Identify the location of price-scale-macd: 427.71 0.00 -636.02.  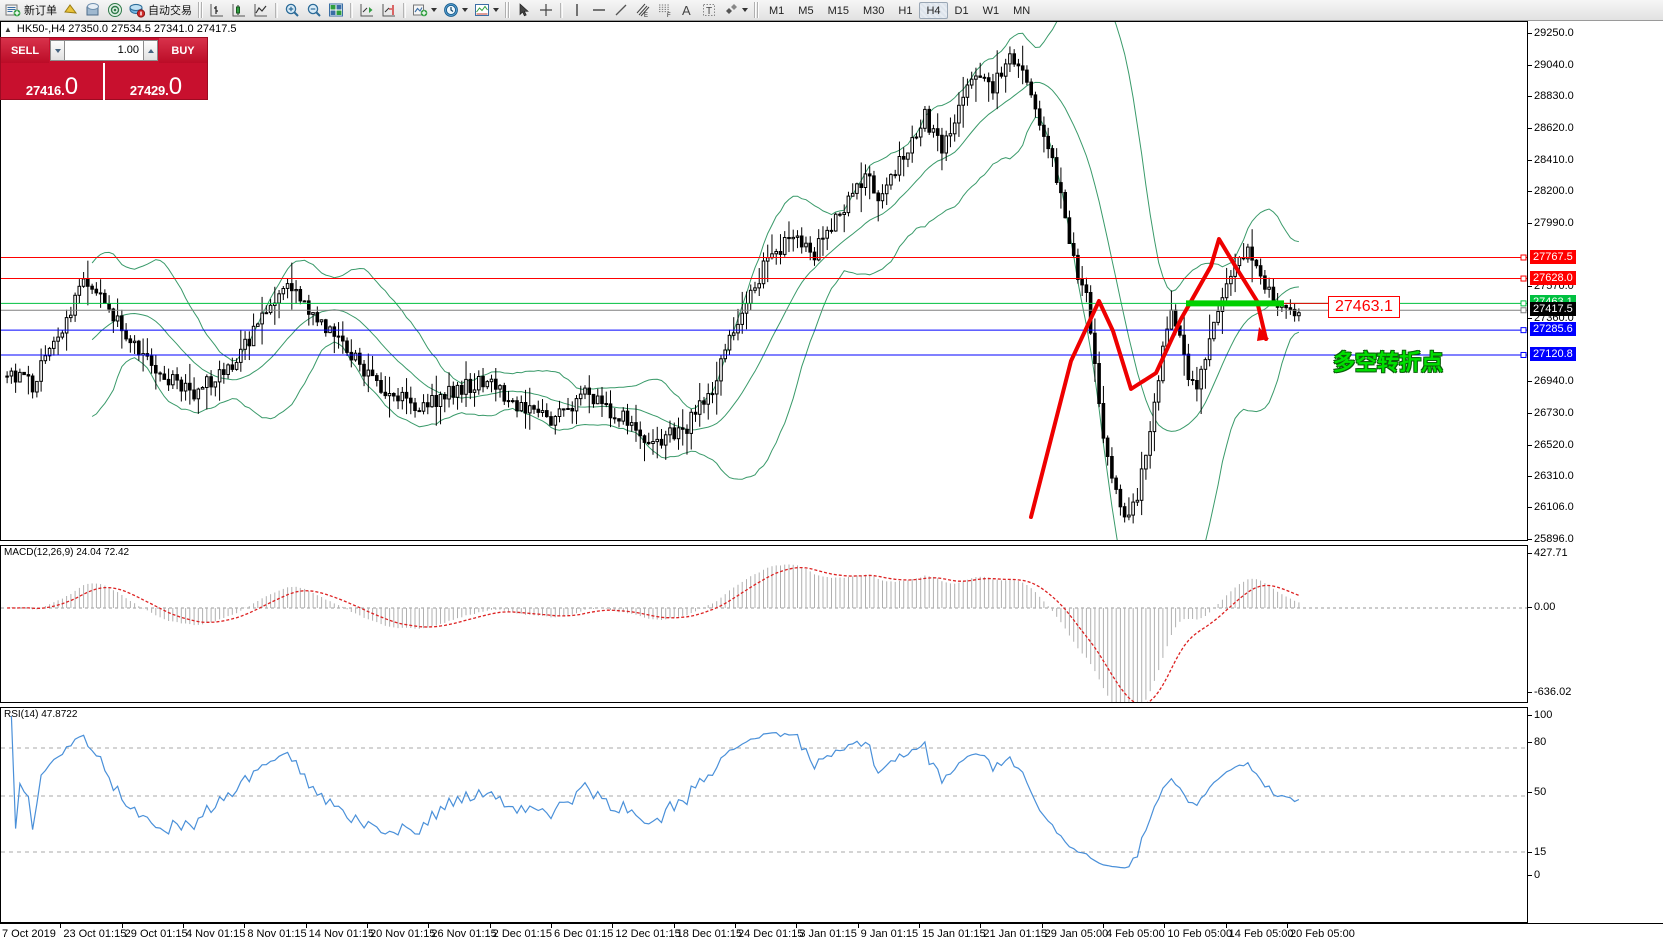
(1595, 624).